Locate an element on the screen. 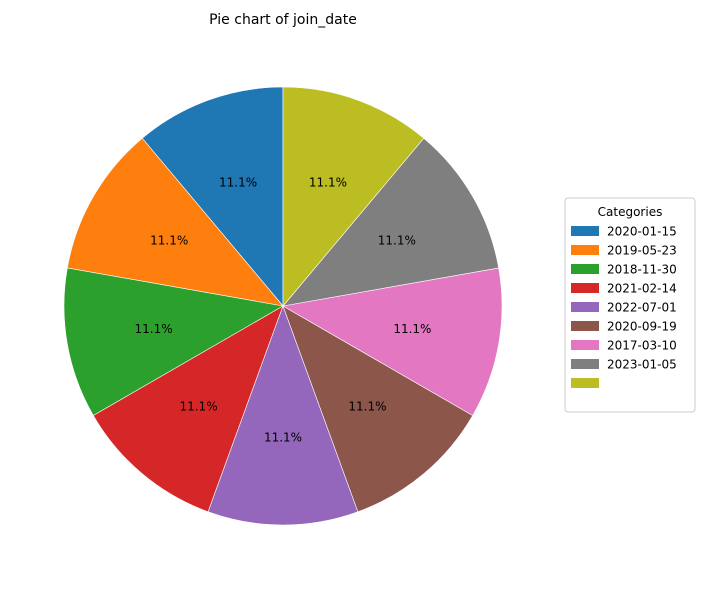 The width and height of the screenshot is (704, 590). legend-title: Categories is located at coordinates (630, 212).